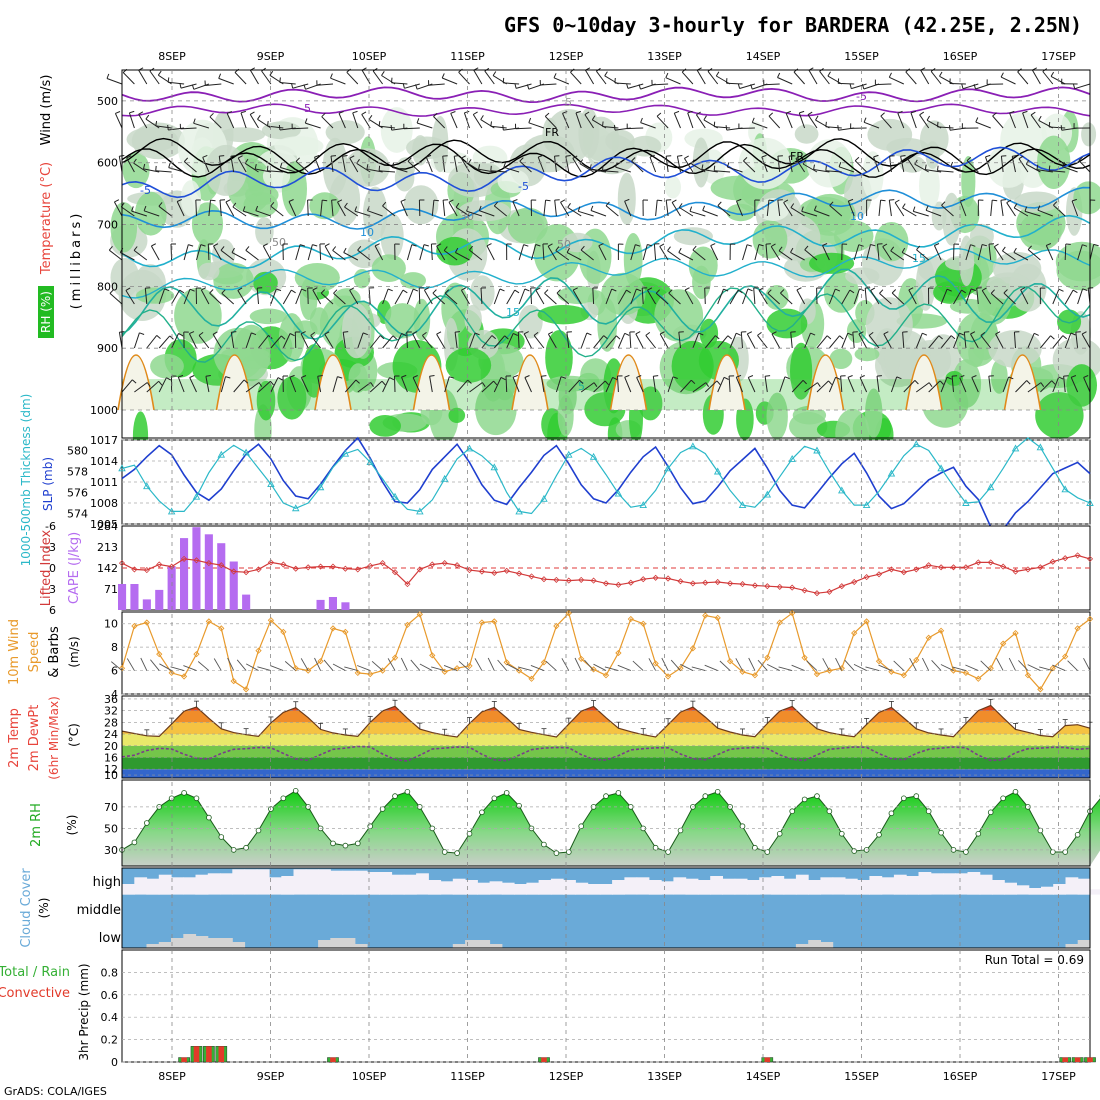 This screenshot has height=1100, width=1100. Describe the element at coordinates (107, 568) in the screenshot. I see `cape-tick-label: 142` at that location.